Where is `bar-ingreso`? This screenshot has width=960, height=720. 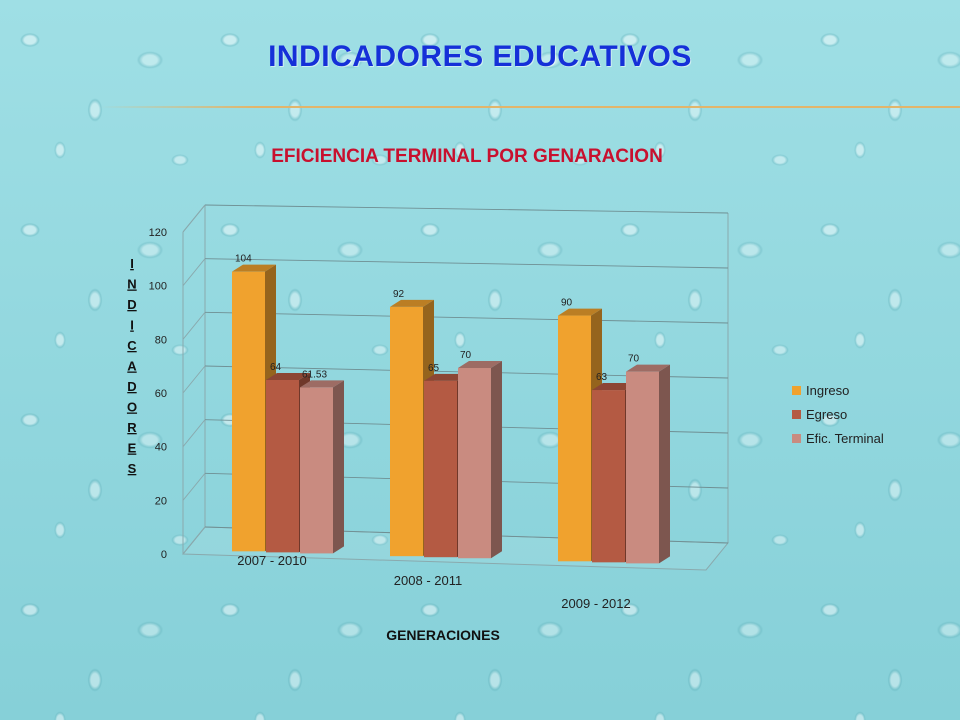
bar-ingreso is located at coordinates (580, 435).